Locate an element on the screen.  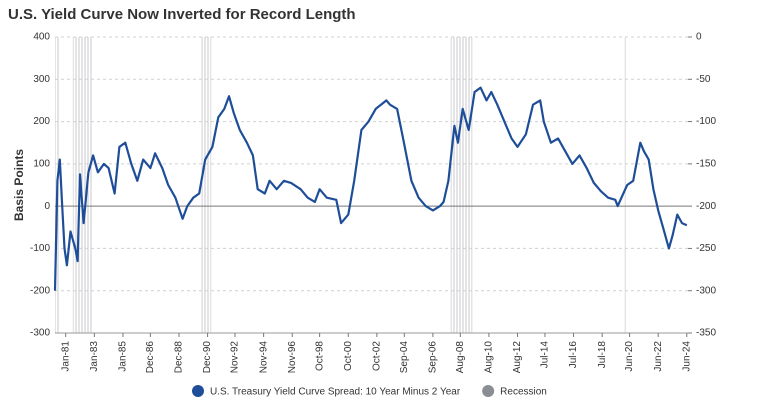
x-tick-label: Jan-85 is located at coordinates (123, 356).